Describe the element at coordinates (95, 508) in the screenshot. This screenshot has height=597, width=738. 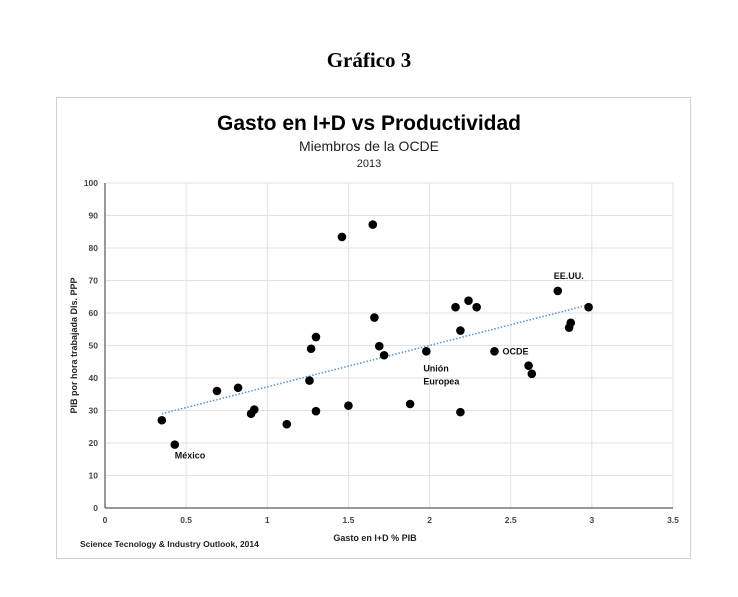
I see `y-tick-label: 0` at that location.